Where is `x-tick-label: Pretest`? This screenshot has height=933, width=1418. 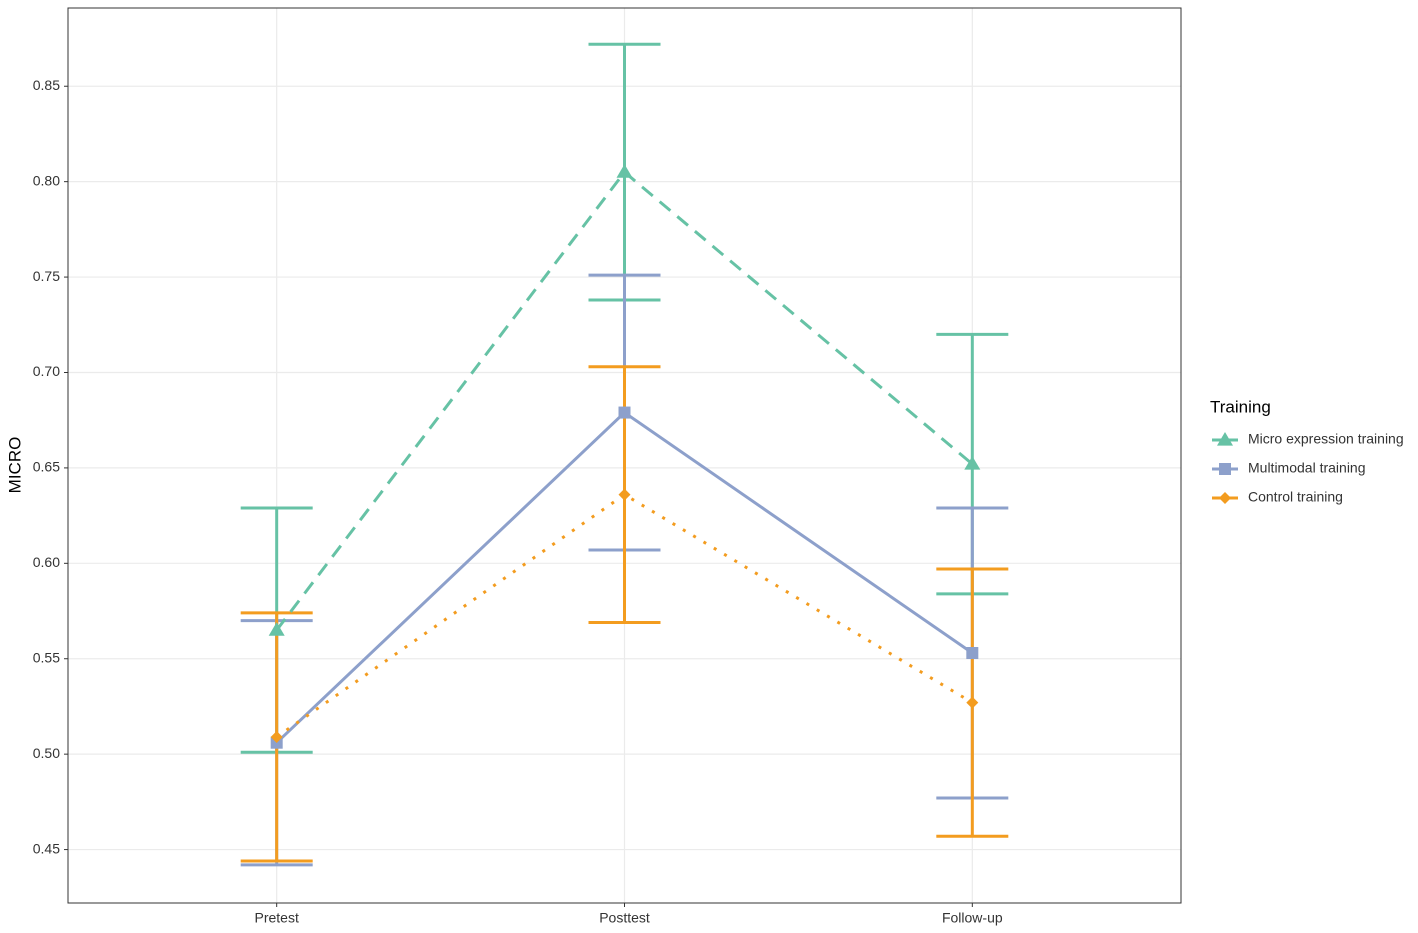
x-tick-label: Pretest is located at coordinates (277, 918).